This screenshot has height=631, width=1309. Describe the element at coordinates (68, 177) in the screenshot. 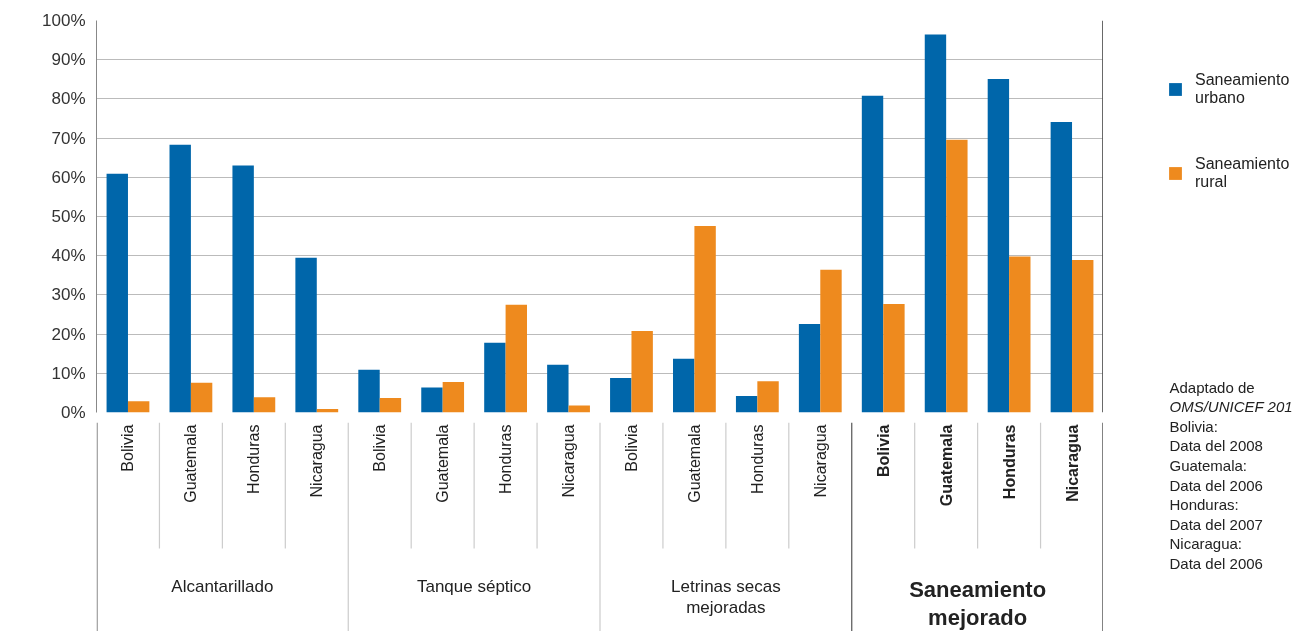

I see `y-tick-label: 60%` at that location.